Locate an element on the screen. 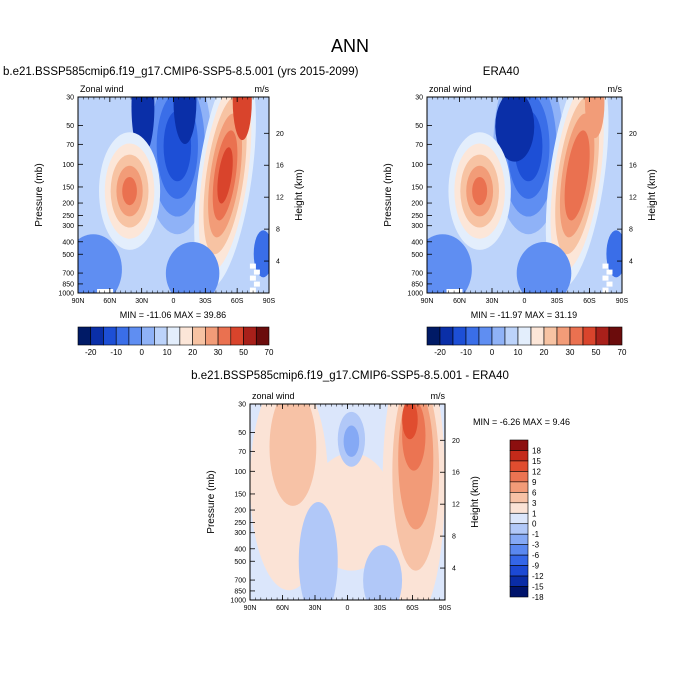 The width and height of the screenshot is (700, 700). panel1-y-tick-label: 700 is located at coordinates (68, 274).